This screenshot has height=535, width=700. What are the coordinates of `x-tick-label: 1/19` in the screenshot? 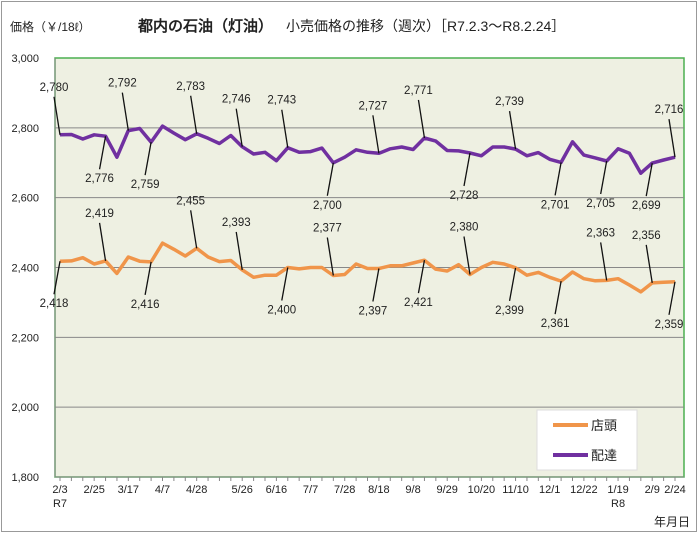 It's located at (617, 490).